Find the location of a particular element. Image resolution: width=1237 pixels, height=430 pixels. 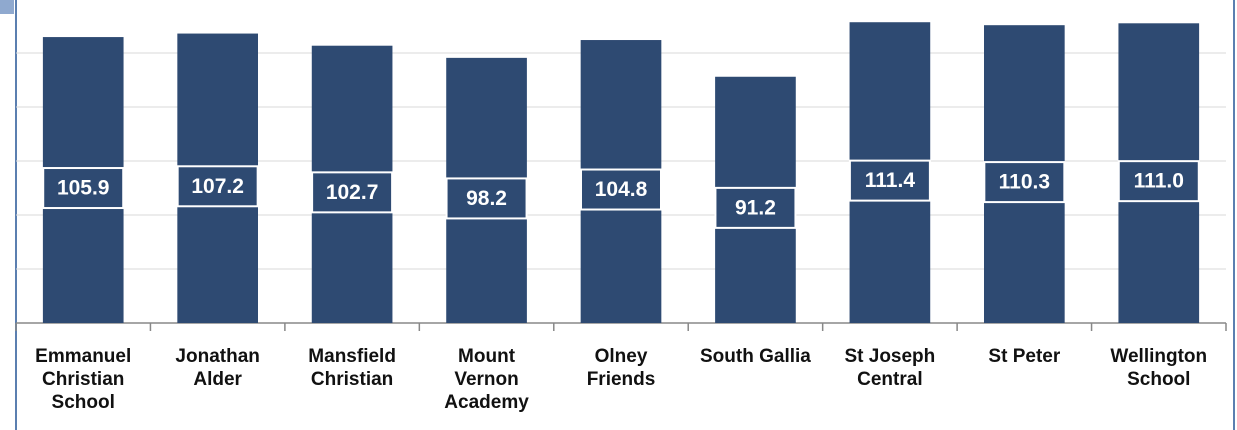

value-label: 111.4 is located at coordinates (890, 180).